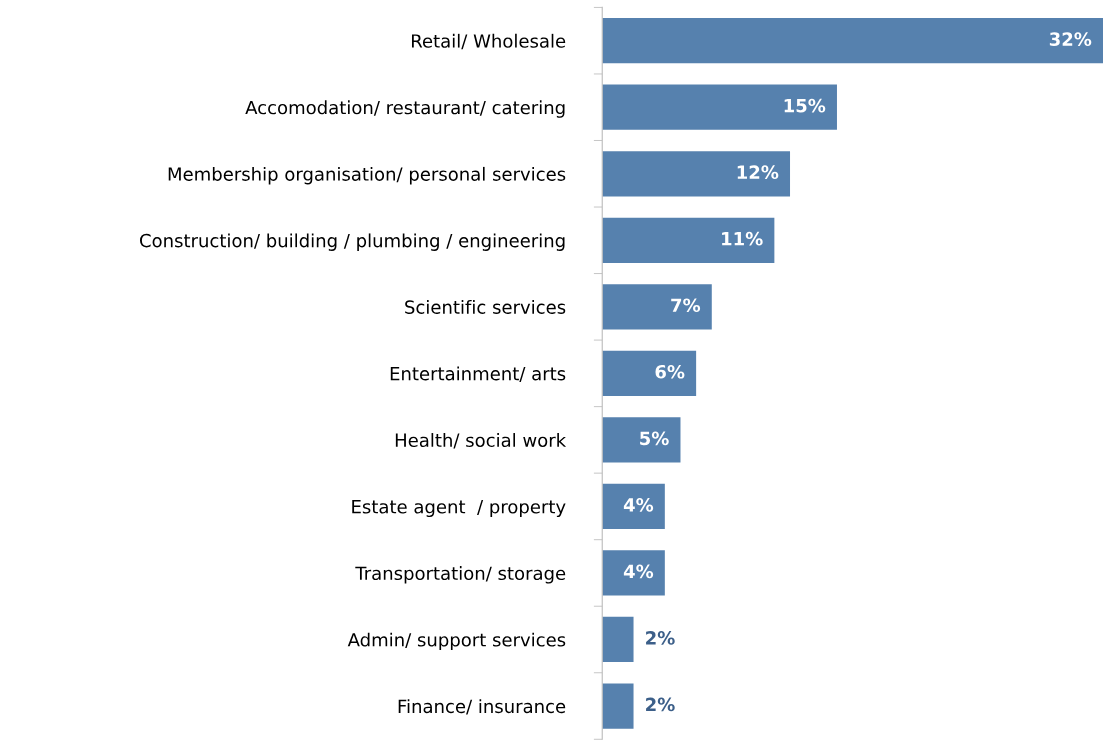 Image resolution: width=1103 pixels, height=743 pixels. What do you see at coordinates (670, 371) in the screenshot?
I see `data-label: 6%` at bounding box center [670, 371].